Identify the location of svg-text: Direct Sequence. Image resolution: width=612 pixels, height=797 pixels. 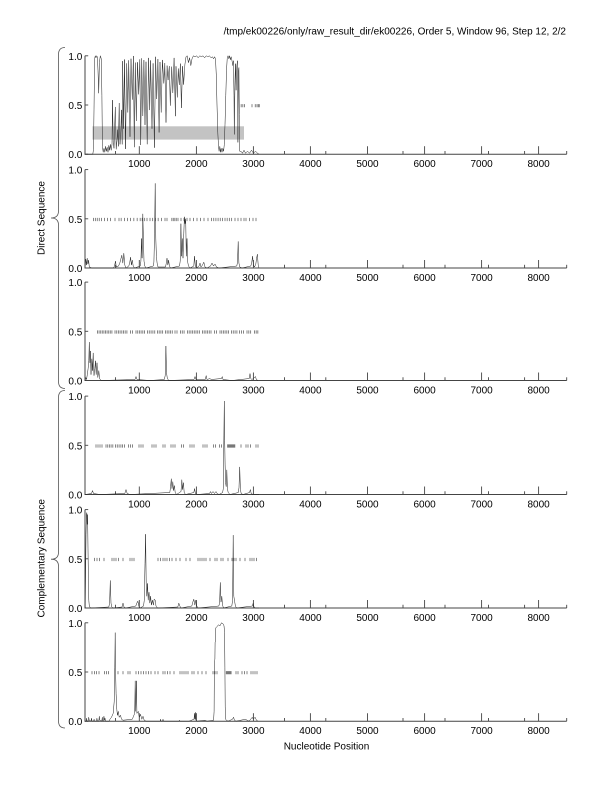
(42, 218).